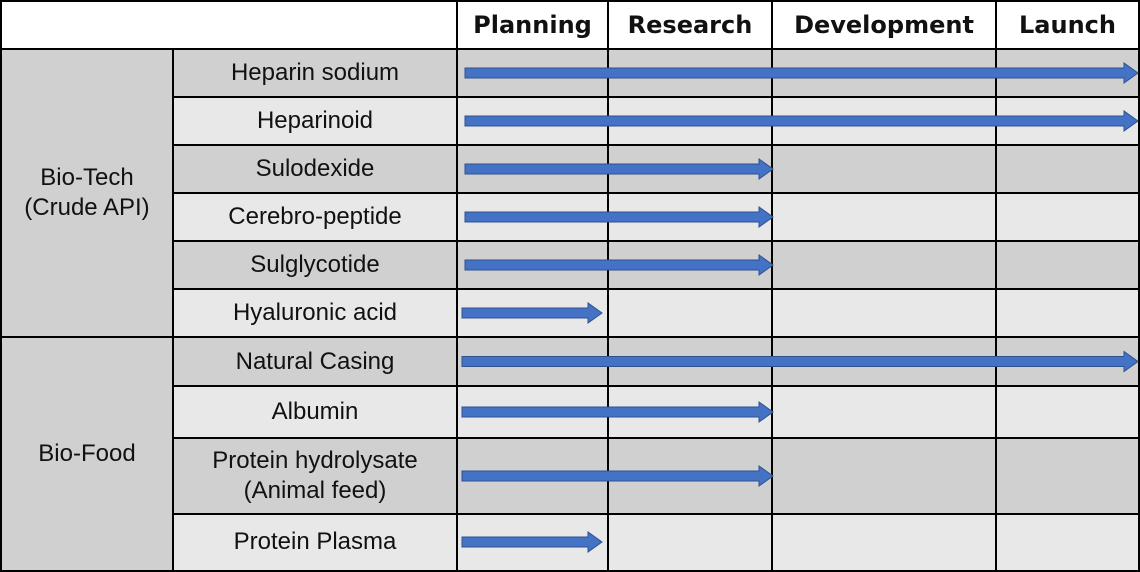 This screenshot has height=572, width=1140. I want to click on group-label: Bio-Food, so click(87, 453).